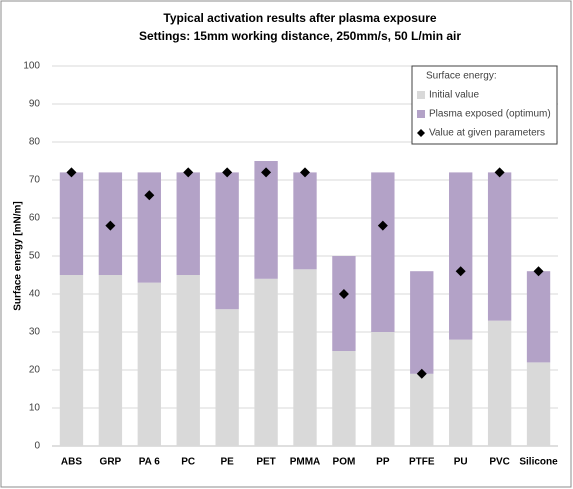 The height and width of the screenshot is (489, 573). What do you see at coordinates (35, 408) in the screenshot?
I see `y-tick-label: 10` at bounding box center [35, 408].